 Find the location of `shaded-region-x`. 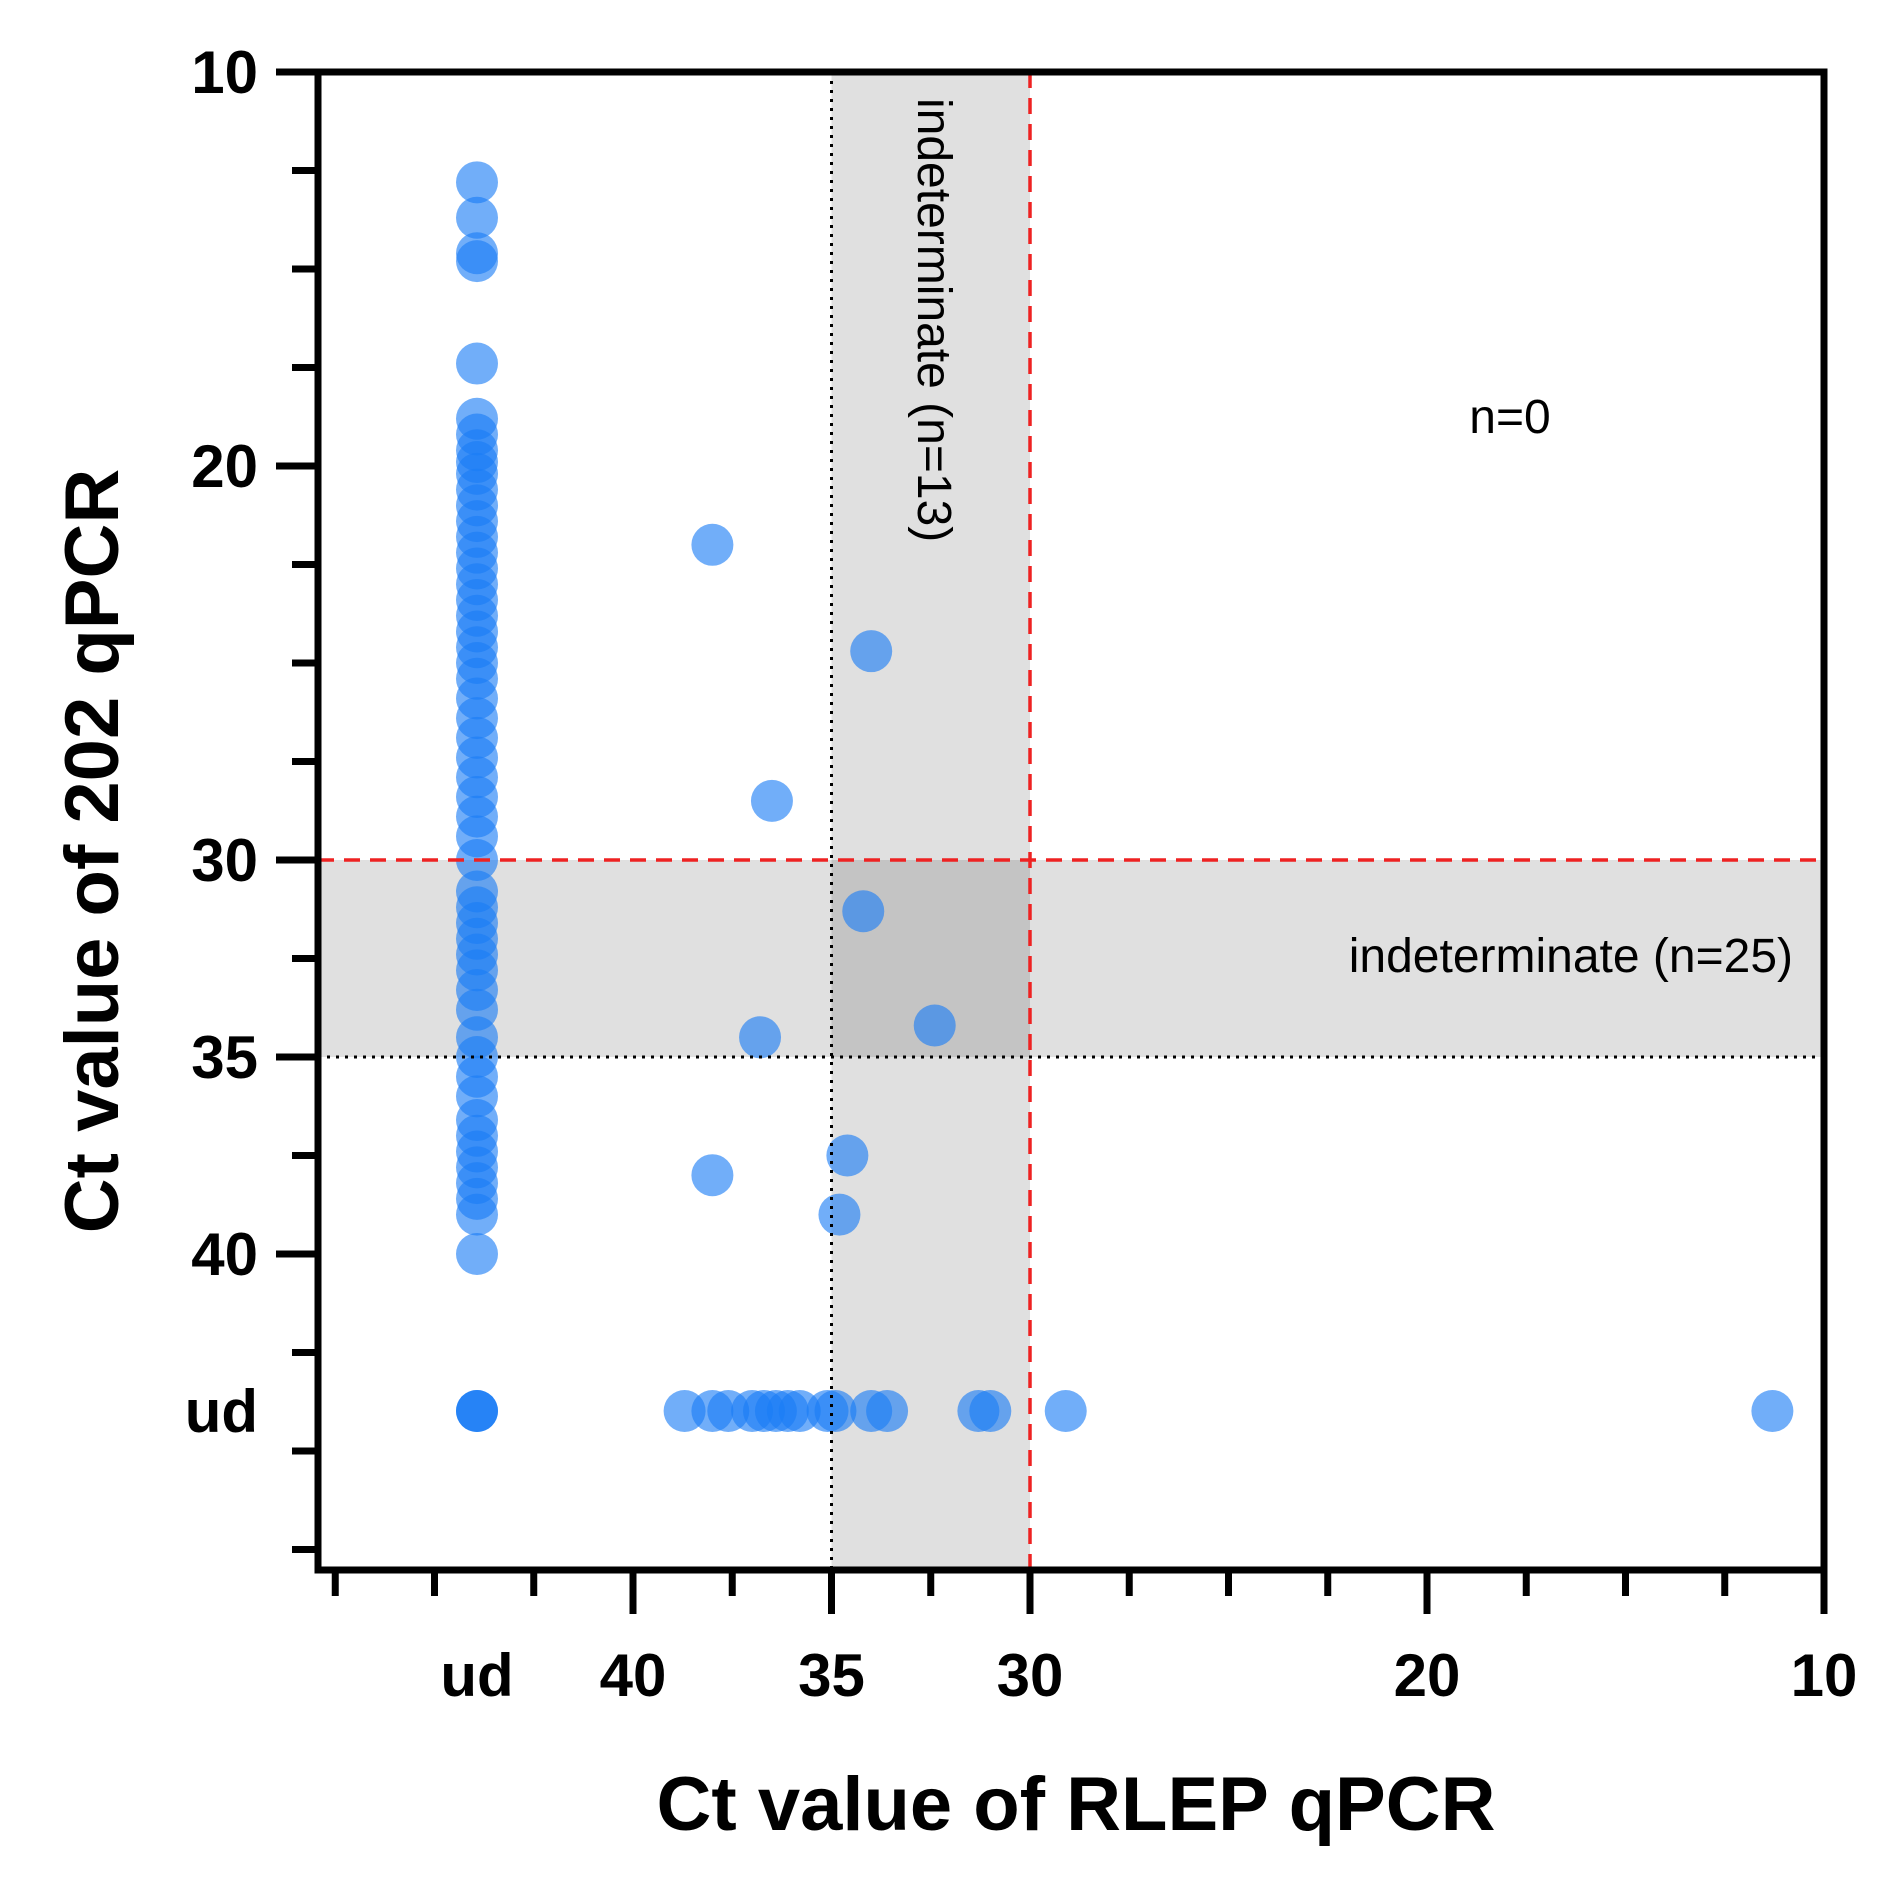

shaded-region-x is located at coordinates (930, 821).